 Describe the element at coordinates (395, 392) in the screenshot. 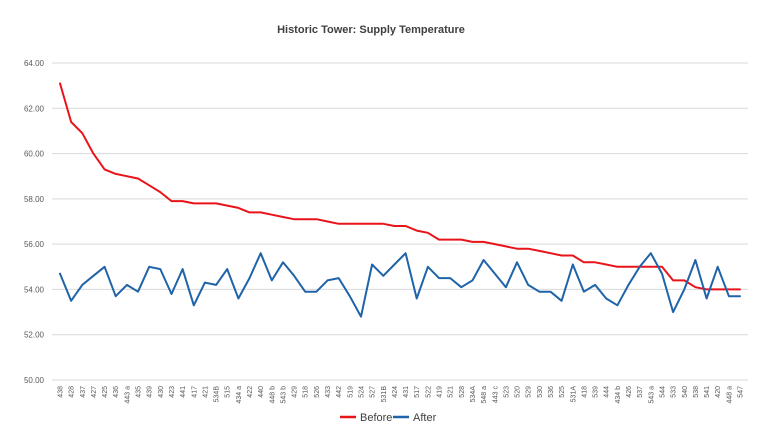

I see `x-tick-label: 424` at that location.